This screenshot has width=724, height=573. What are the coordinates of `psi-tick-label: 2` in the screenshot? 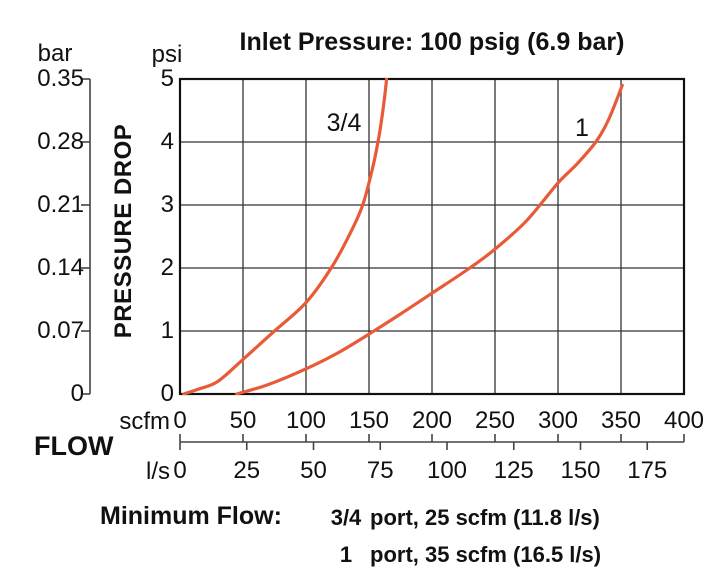 It's located at (167, 267).